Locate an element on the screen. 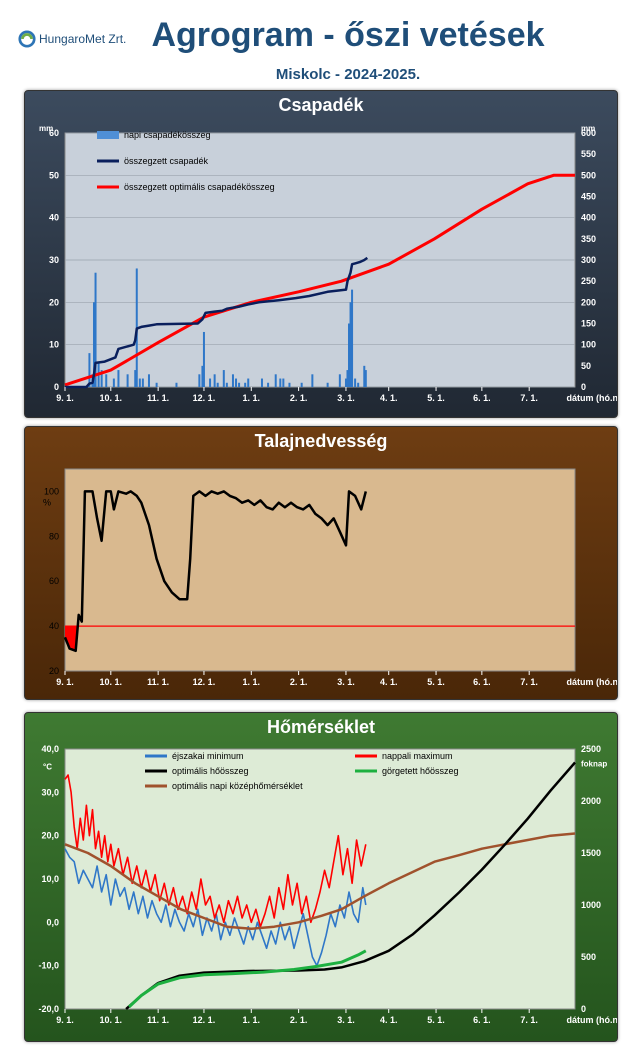  y-tick-label-right: 400 is located at coordinates (588, 218).